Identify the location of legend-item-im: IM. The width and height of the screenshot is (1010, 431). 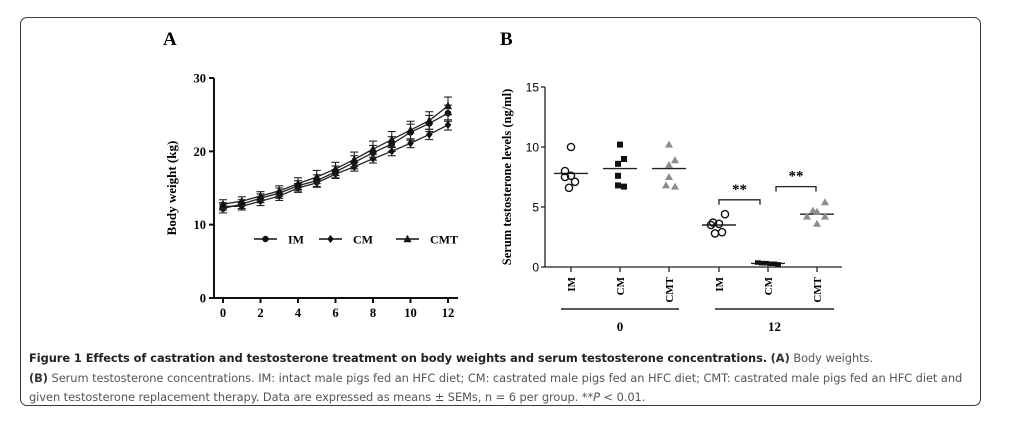
(279, 240).